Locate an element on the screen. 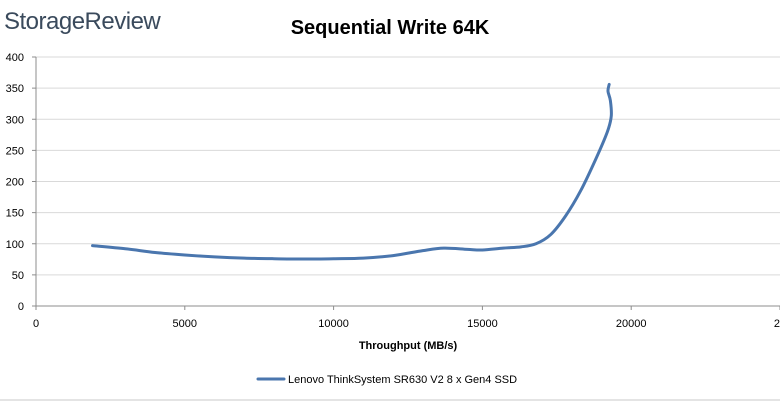 This screenshot has height=401, width=780. y-tick-label-7: 350 is located at coordinates (15, 89).